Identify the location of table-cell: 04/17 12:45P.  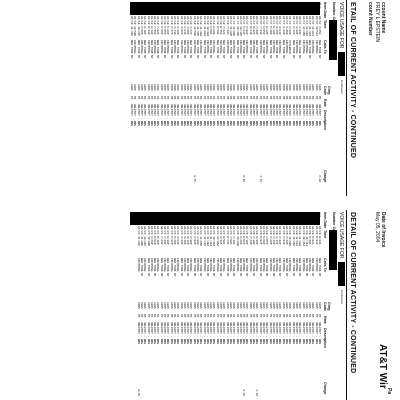
(303, 26).